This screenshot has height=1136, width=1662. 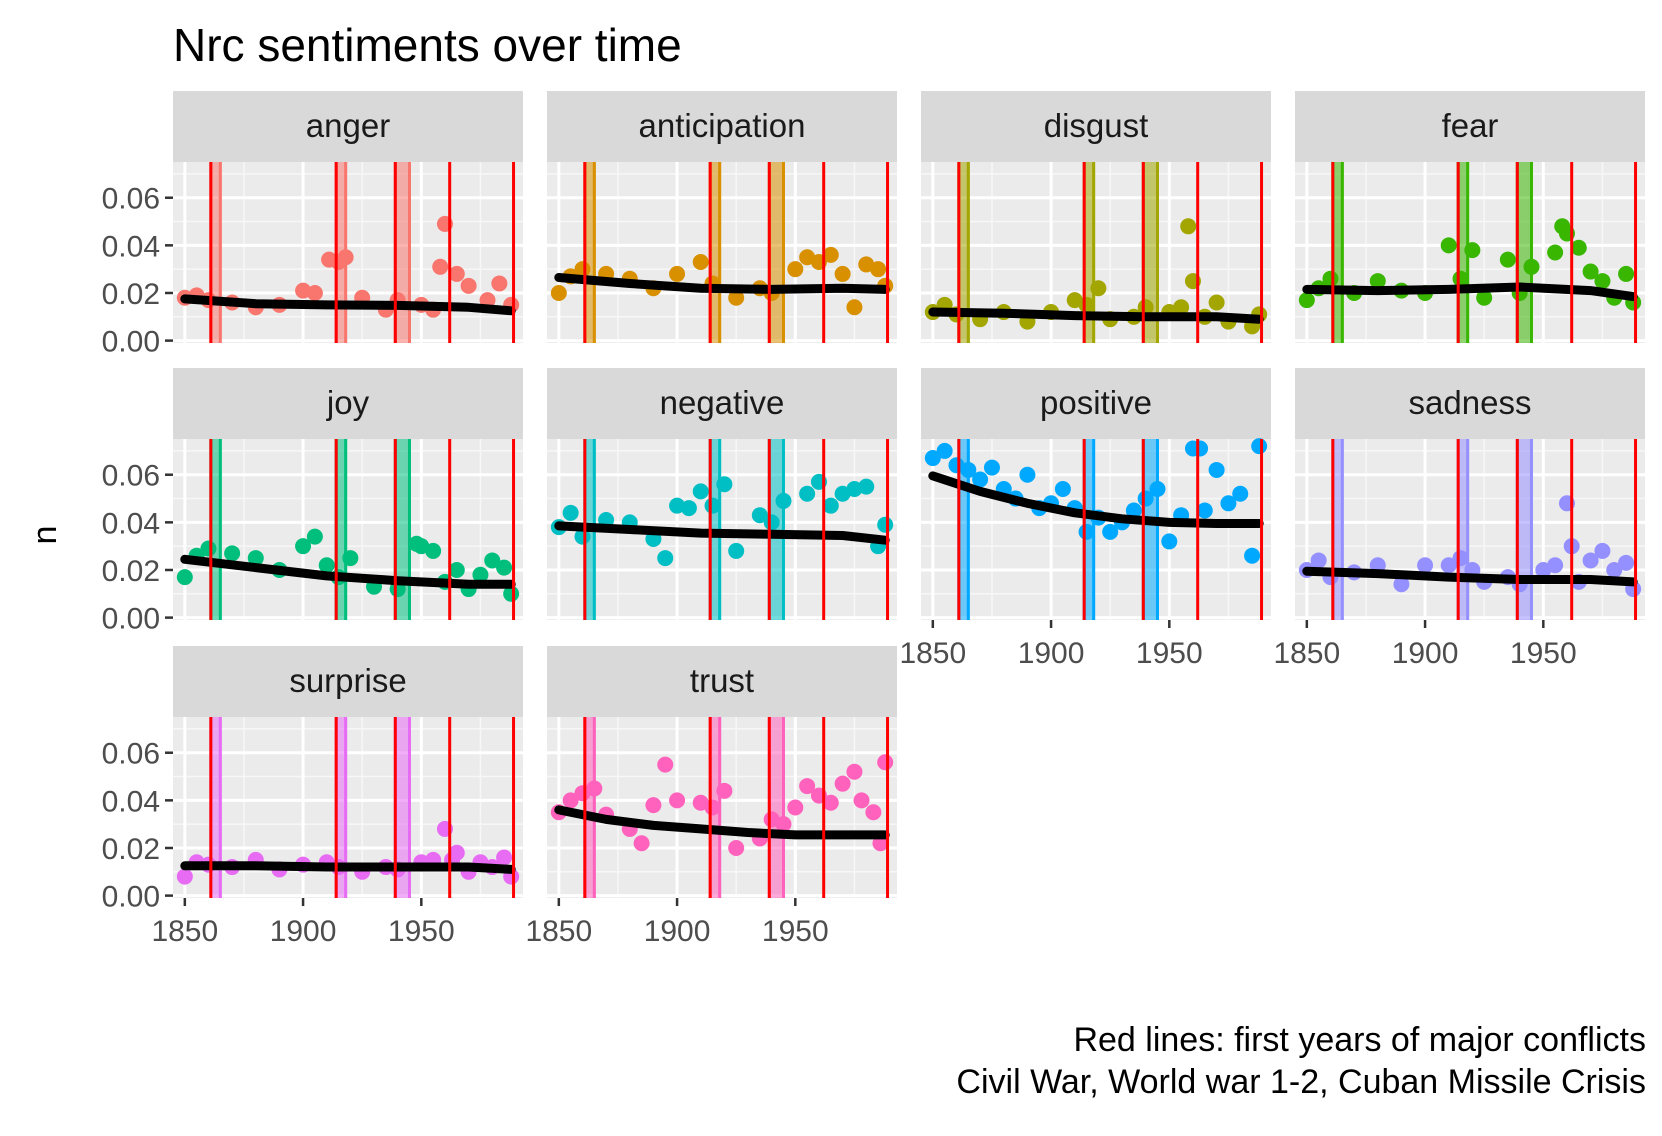 I want to click on strip-label-positive: positive, so click(x=1096, y=402).